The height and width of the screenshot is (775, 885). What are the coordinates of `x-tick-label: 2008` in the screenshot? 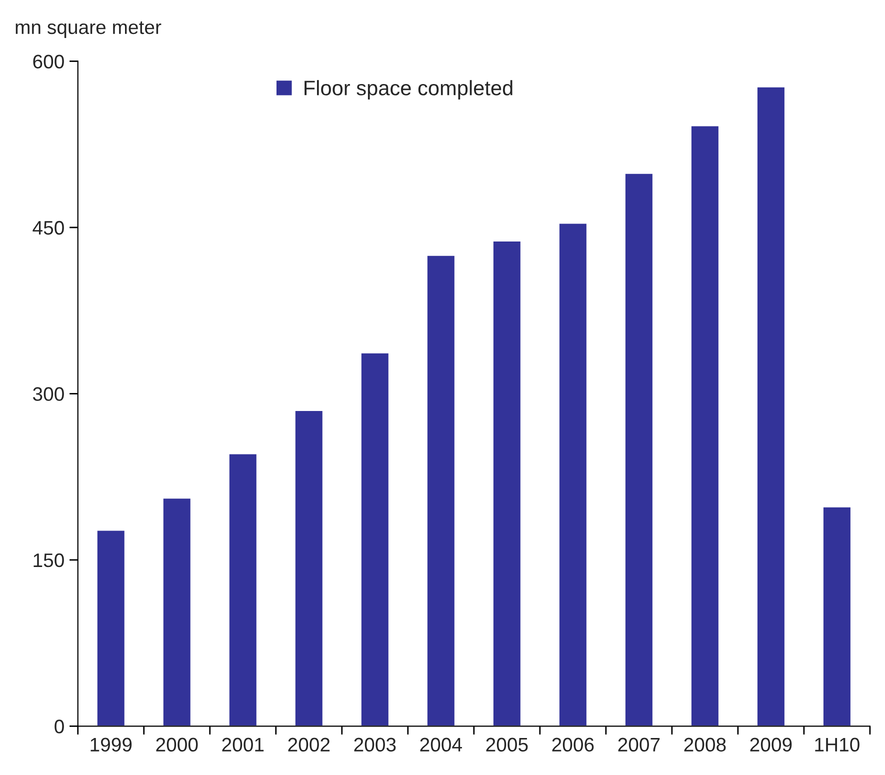 It's located at (705, 745).